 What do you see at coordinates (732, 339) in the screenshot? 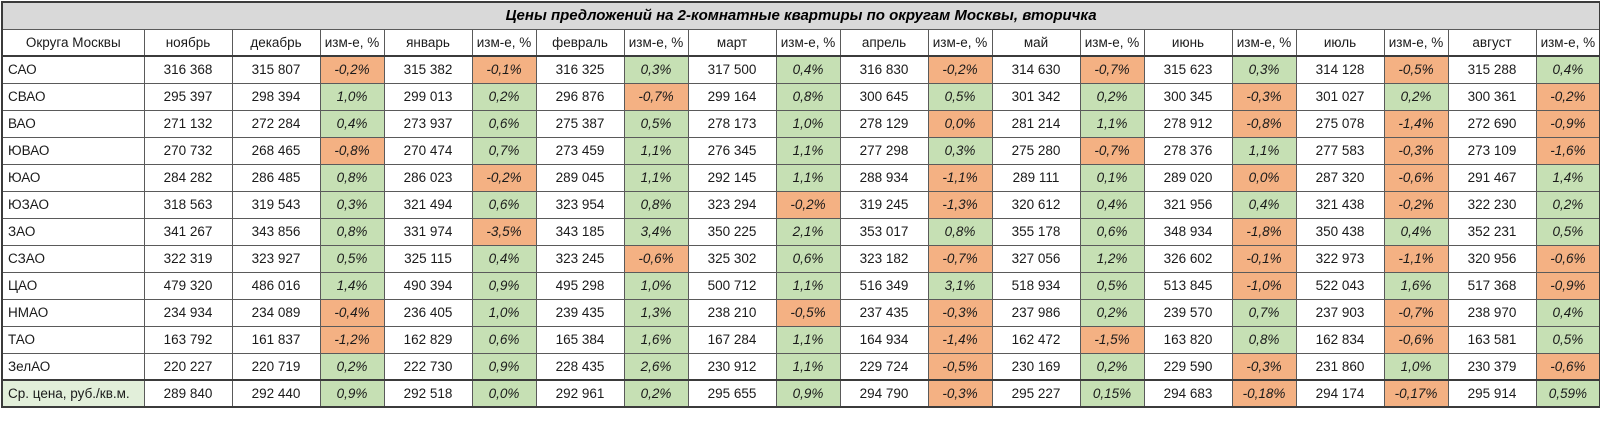
I see `price-cell: 167 284` at bounding box center [732, 339].